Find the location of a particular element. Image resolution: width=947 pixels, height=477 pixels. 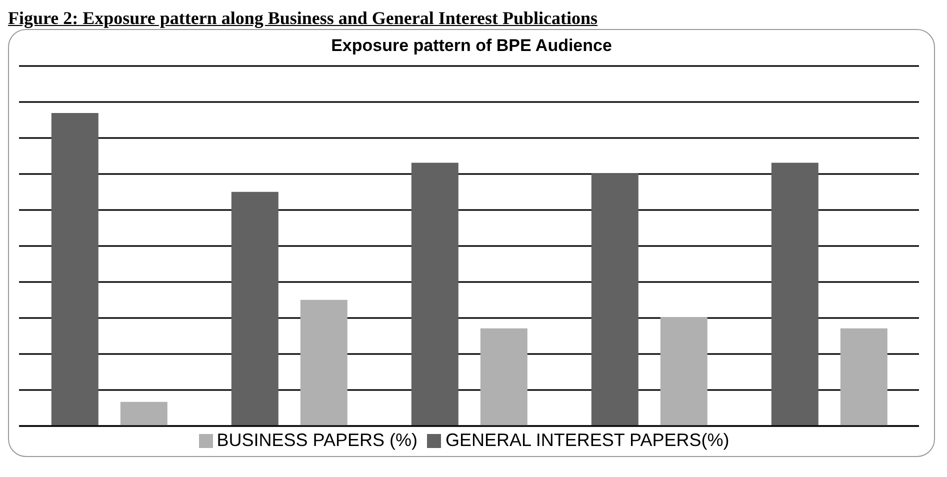

legend-label: GENERAL INTEREST PAPERS(%) is located at coordinates (587, 440).